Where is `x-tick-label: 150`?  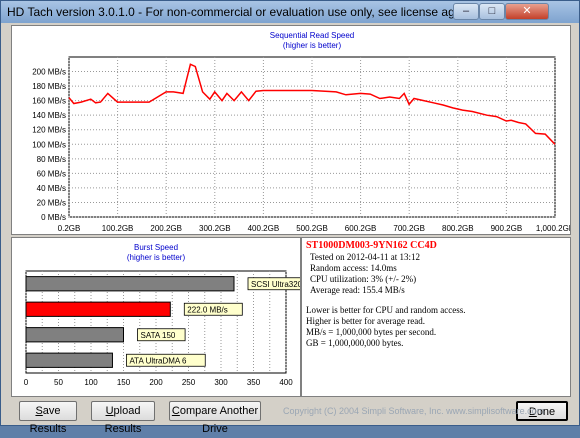 x-tick-label: 150 is located at coordinates (124, 382).